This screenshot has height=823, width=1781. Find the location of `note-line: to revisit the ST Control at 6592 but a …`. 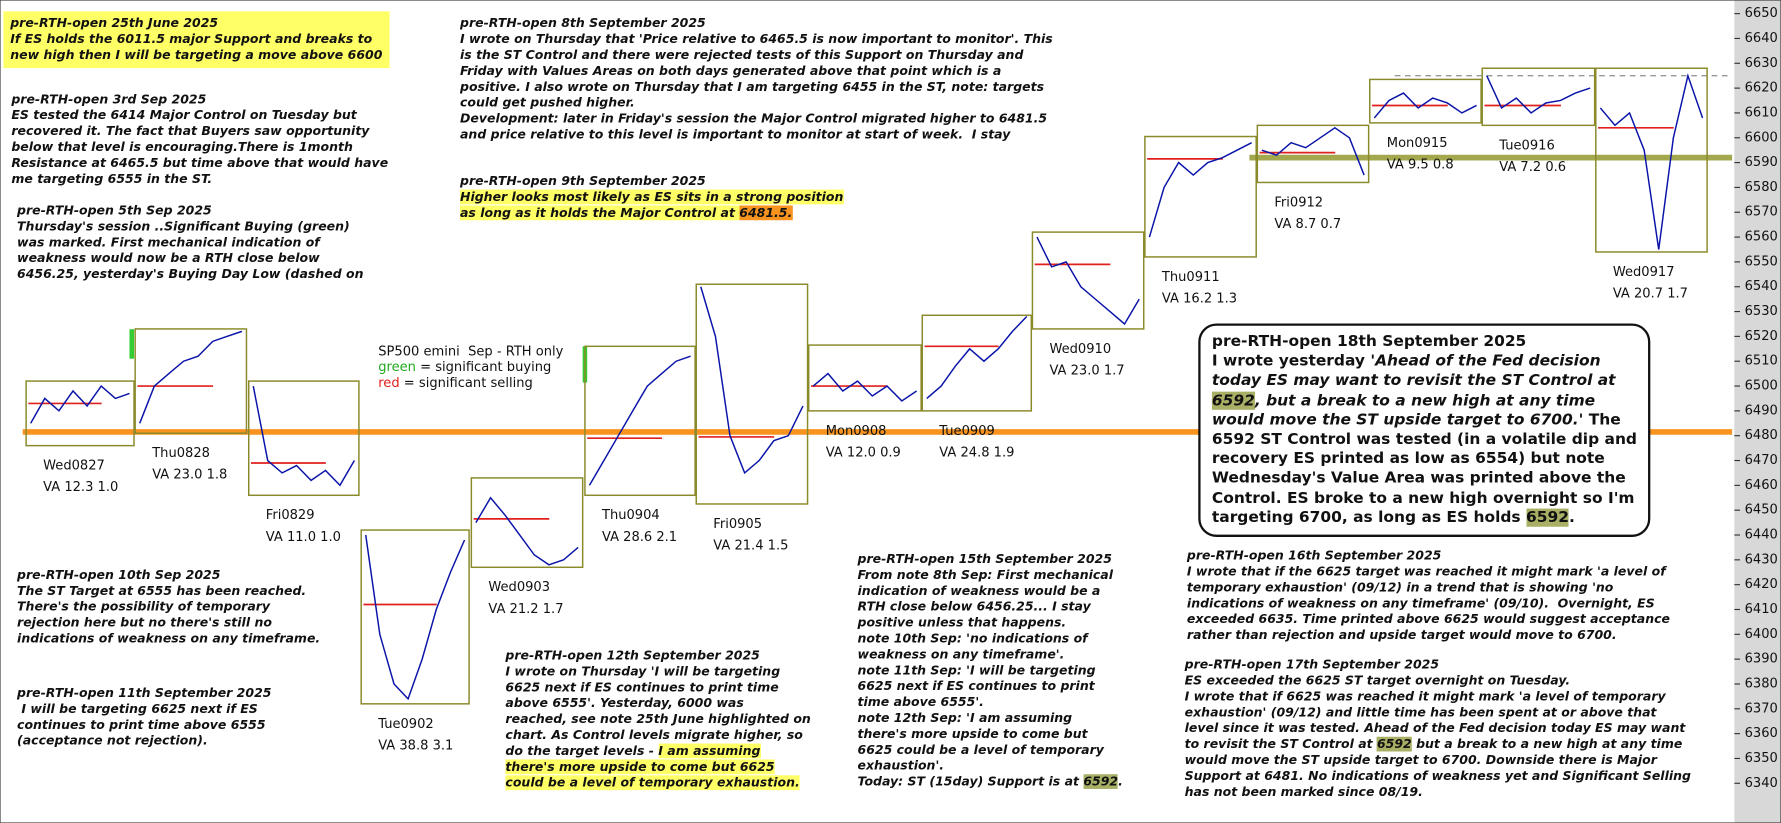

note-line: to revisit the ST Control at 6592 but a … is located at coordinates (1437, 744).